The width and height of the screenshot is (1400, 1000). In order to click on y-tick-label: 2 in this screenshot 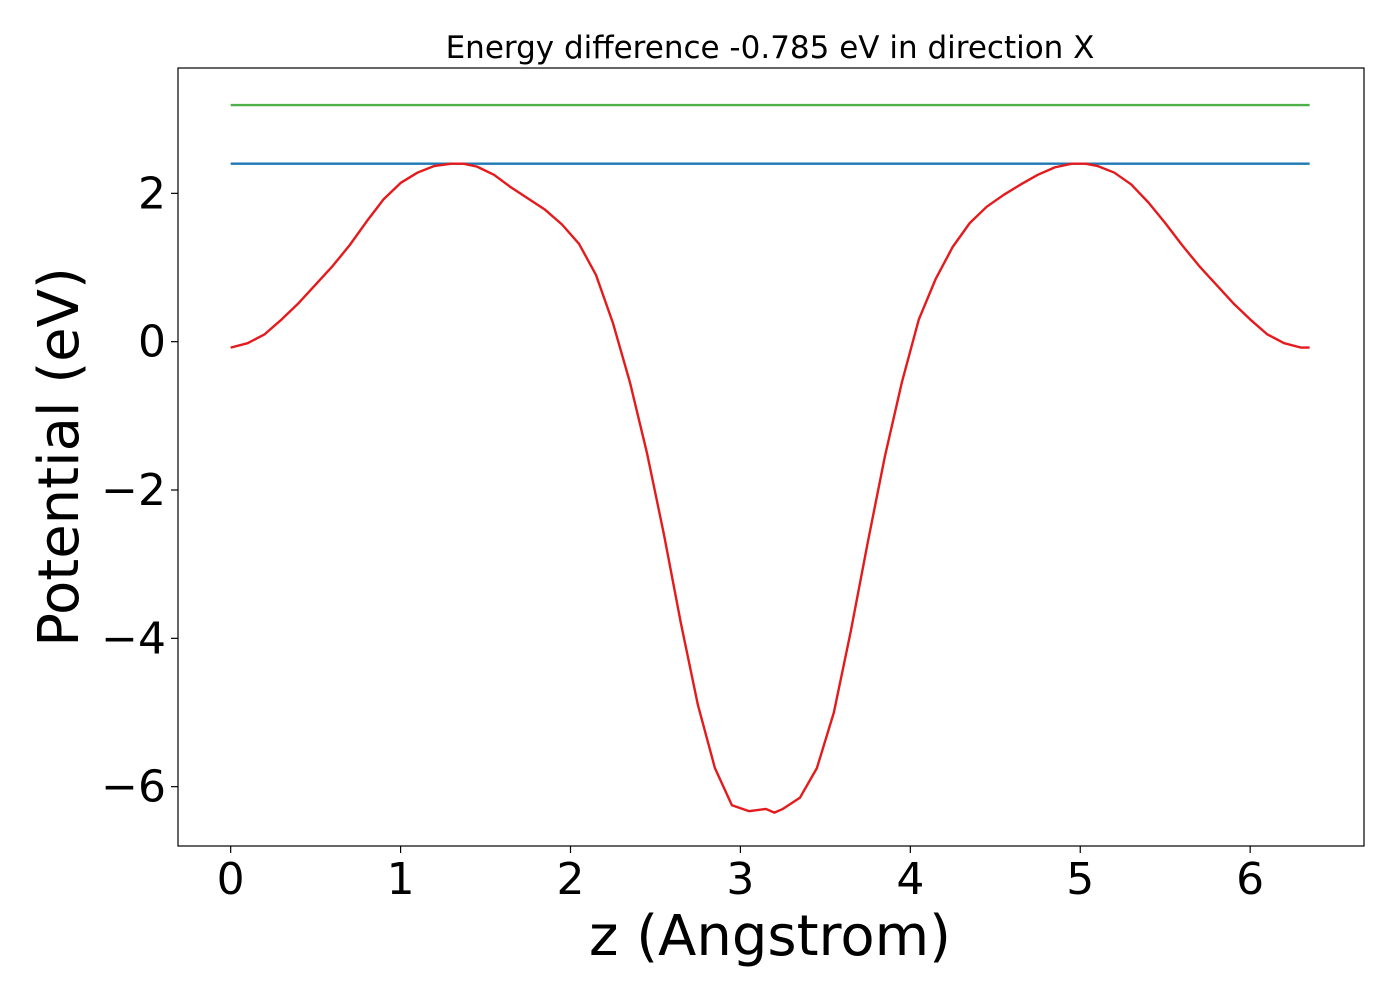, I will do `click(152, 193)`.